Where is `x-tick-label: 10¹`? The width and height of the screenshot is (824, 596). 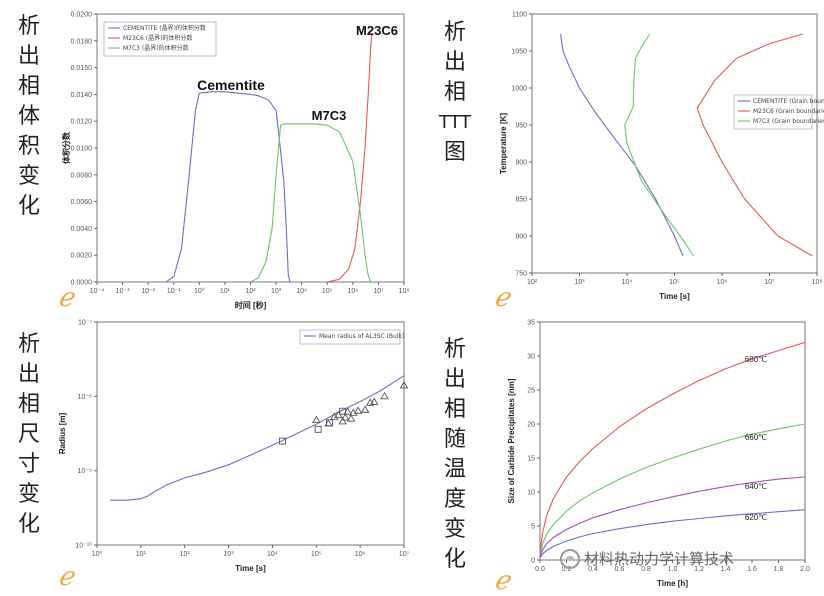
x-tick-label: 10¹ is located at coordinates (141, 554).